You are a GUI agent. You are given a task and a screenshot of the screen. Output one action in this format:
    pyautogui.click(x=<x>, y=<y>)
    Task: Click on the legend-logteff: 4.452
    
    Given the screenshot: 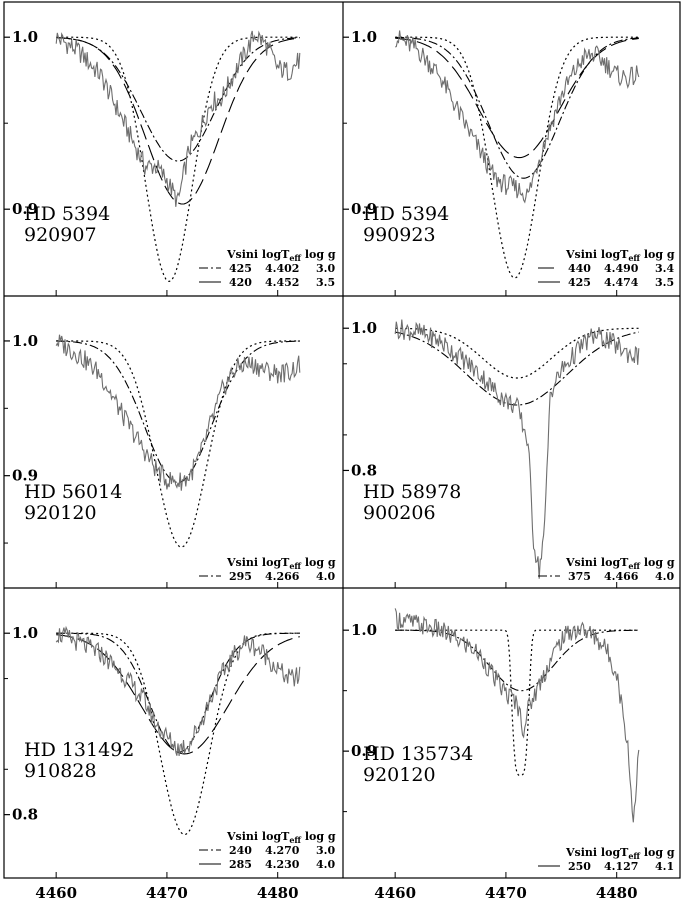 What is the action you would take?
    pyautogui.click(x=282, y=282)
    